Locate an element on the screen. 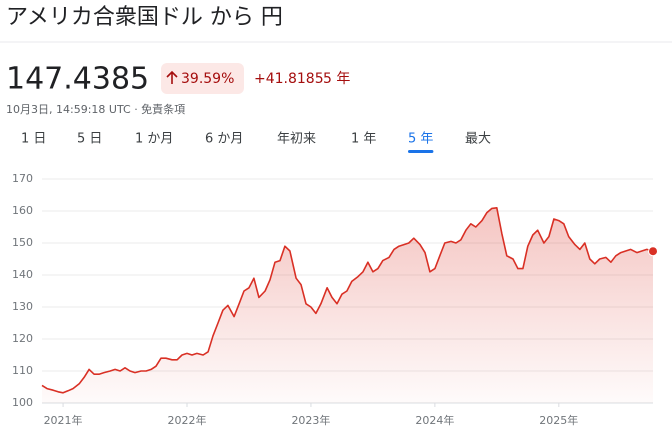 The width and height of the screenshot is (672, 441). period: 5 年 is located at coordinates (336, 79).